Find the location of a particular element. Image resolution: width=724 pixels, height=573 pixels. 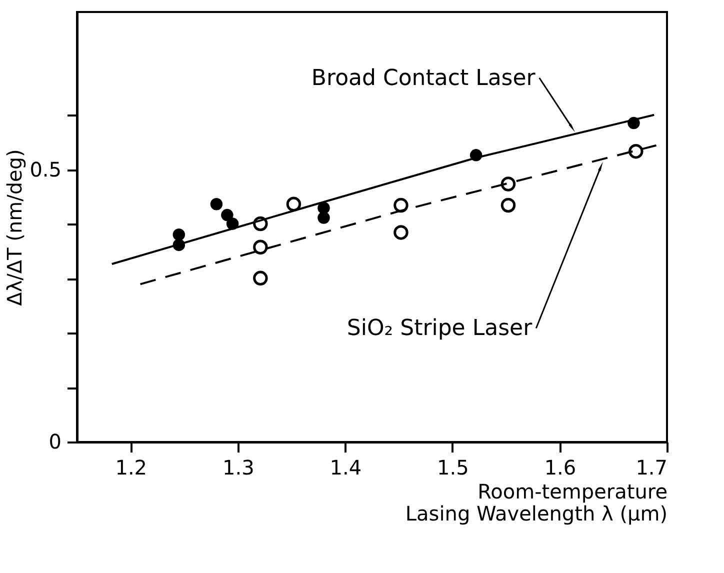

y-tick-label: 0 is located at coordinates (55, 442).